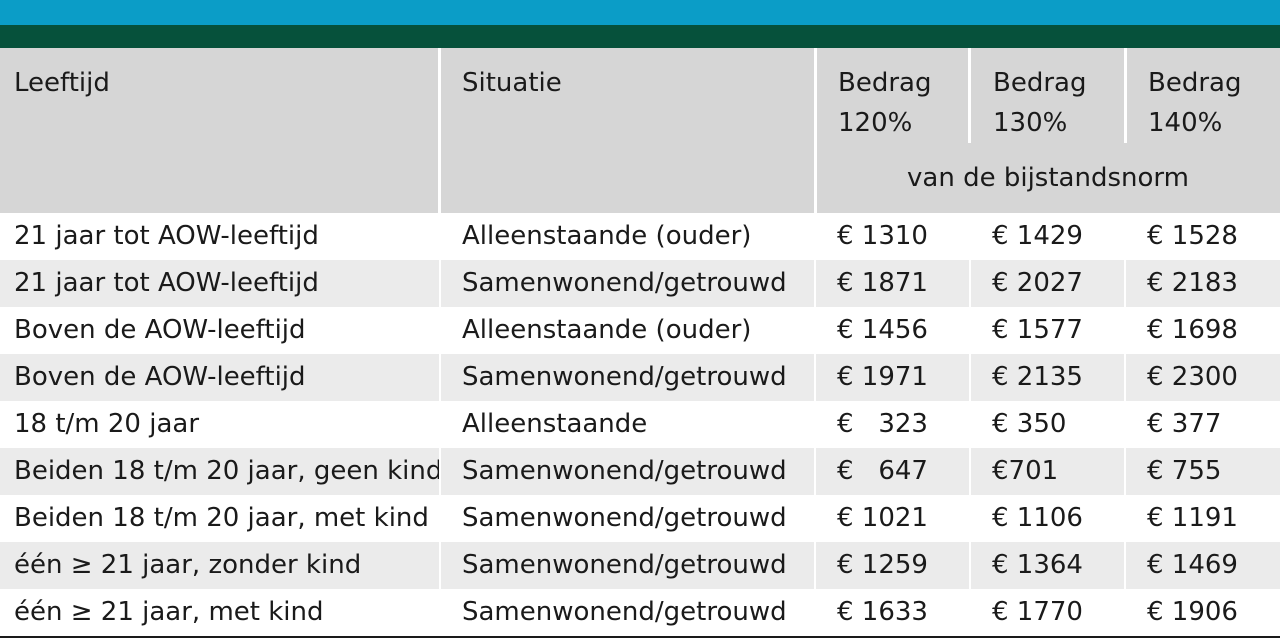 This screenshot has width=1280, height=642. What do you see at coordinates (1047, 236) in the screenshot?
I see `cell-amount-130: € 1429` at bounding box center [1047, 236].